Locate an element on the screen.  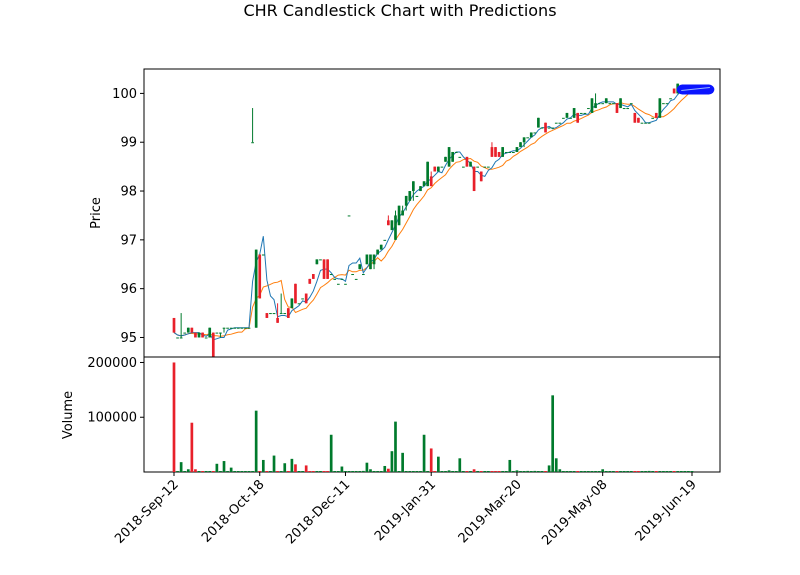
price-y-tick-label: 97 is located at coordinates (128, 240).